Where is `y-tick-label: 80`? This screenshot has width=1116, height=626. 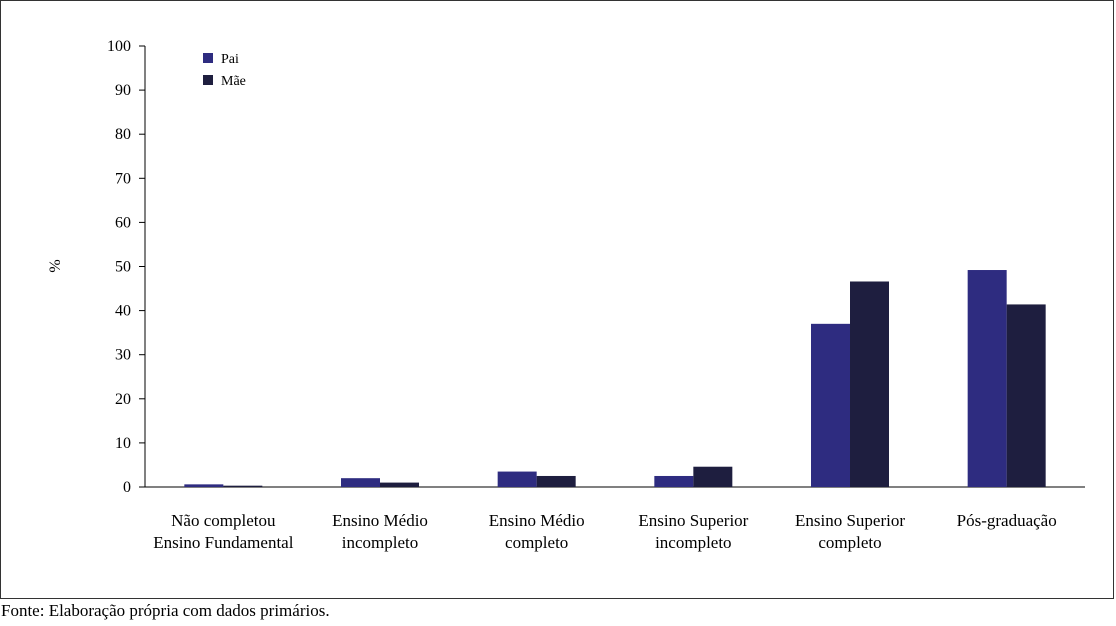
y-tick-label: 80 is located at coordinates (123, 134).